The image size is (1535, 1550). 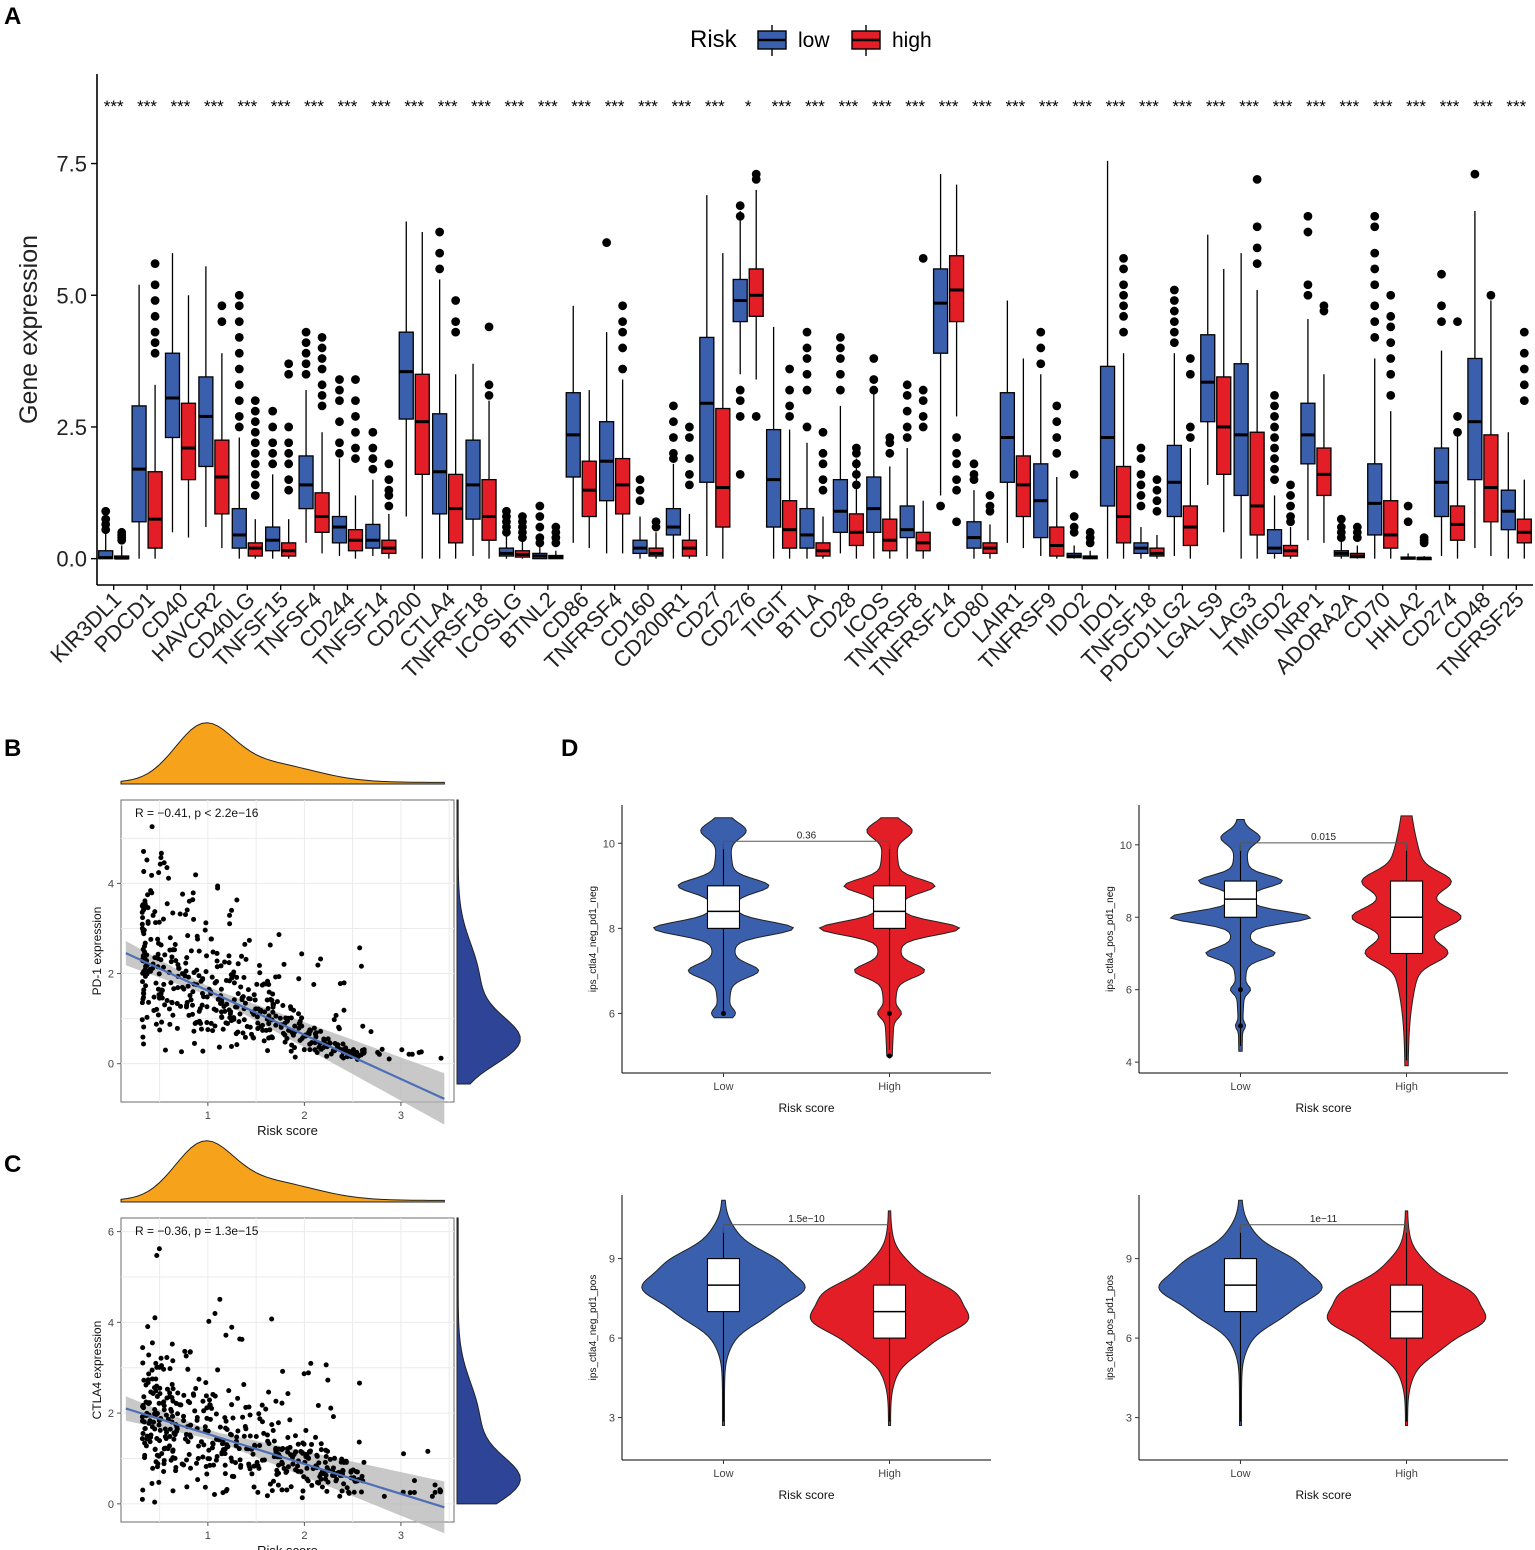 I want to click on regression-line, so click(x=285, y=1026).